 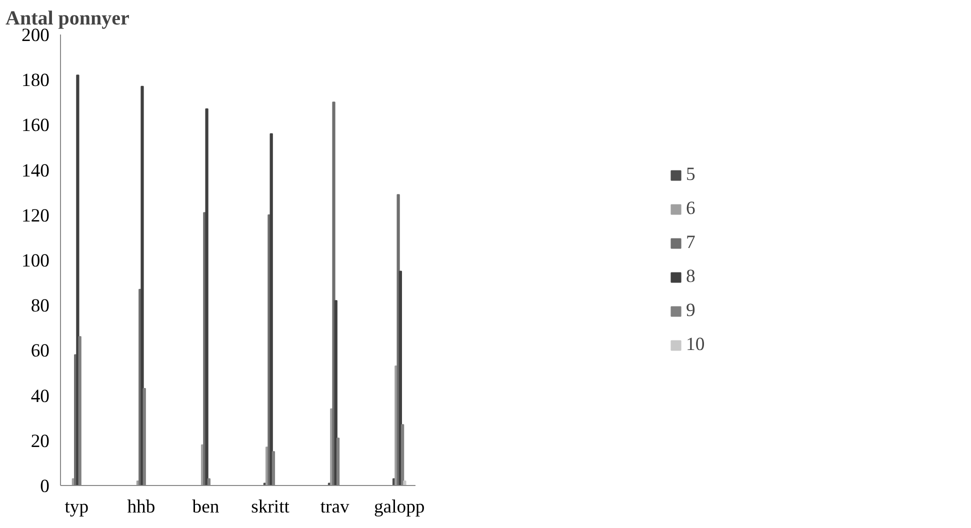 What do you see at coordinates (691, 243) in the screenshot?
I see `legend-label: 7` at bounding box center [691, 243].